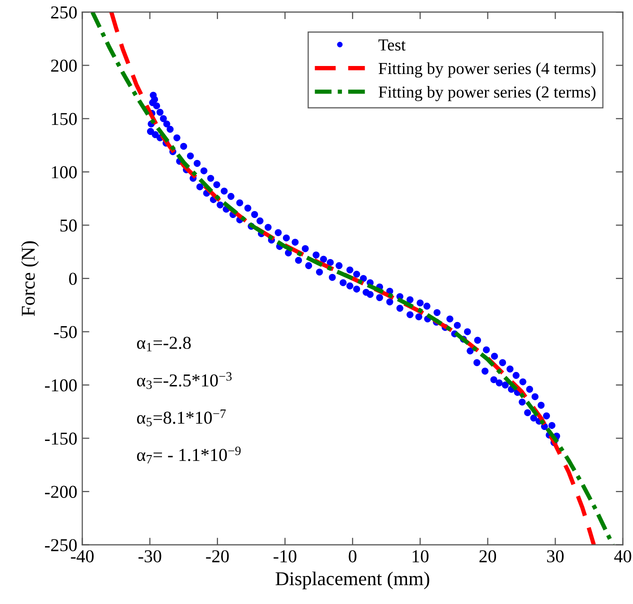 This screenshot has width=633, height=604. What do you see at coordinates (623, 556) in the screenshot?
I see `x-tick-label: 40` at bounding box center [623, 556].